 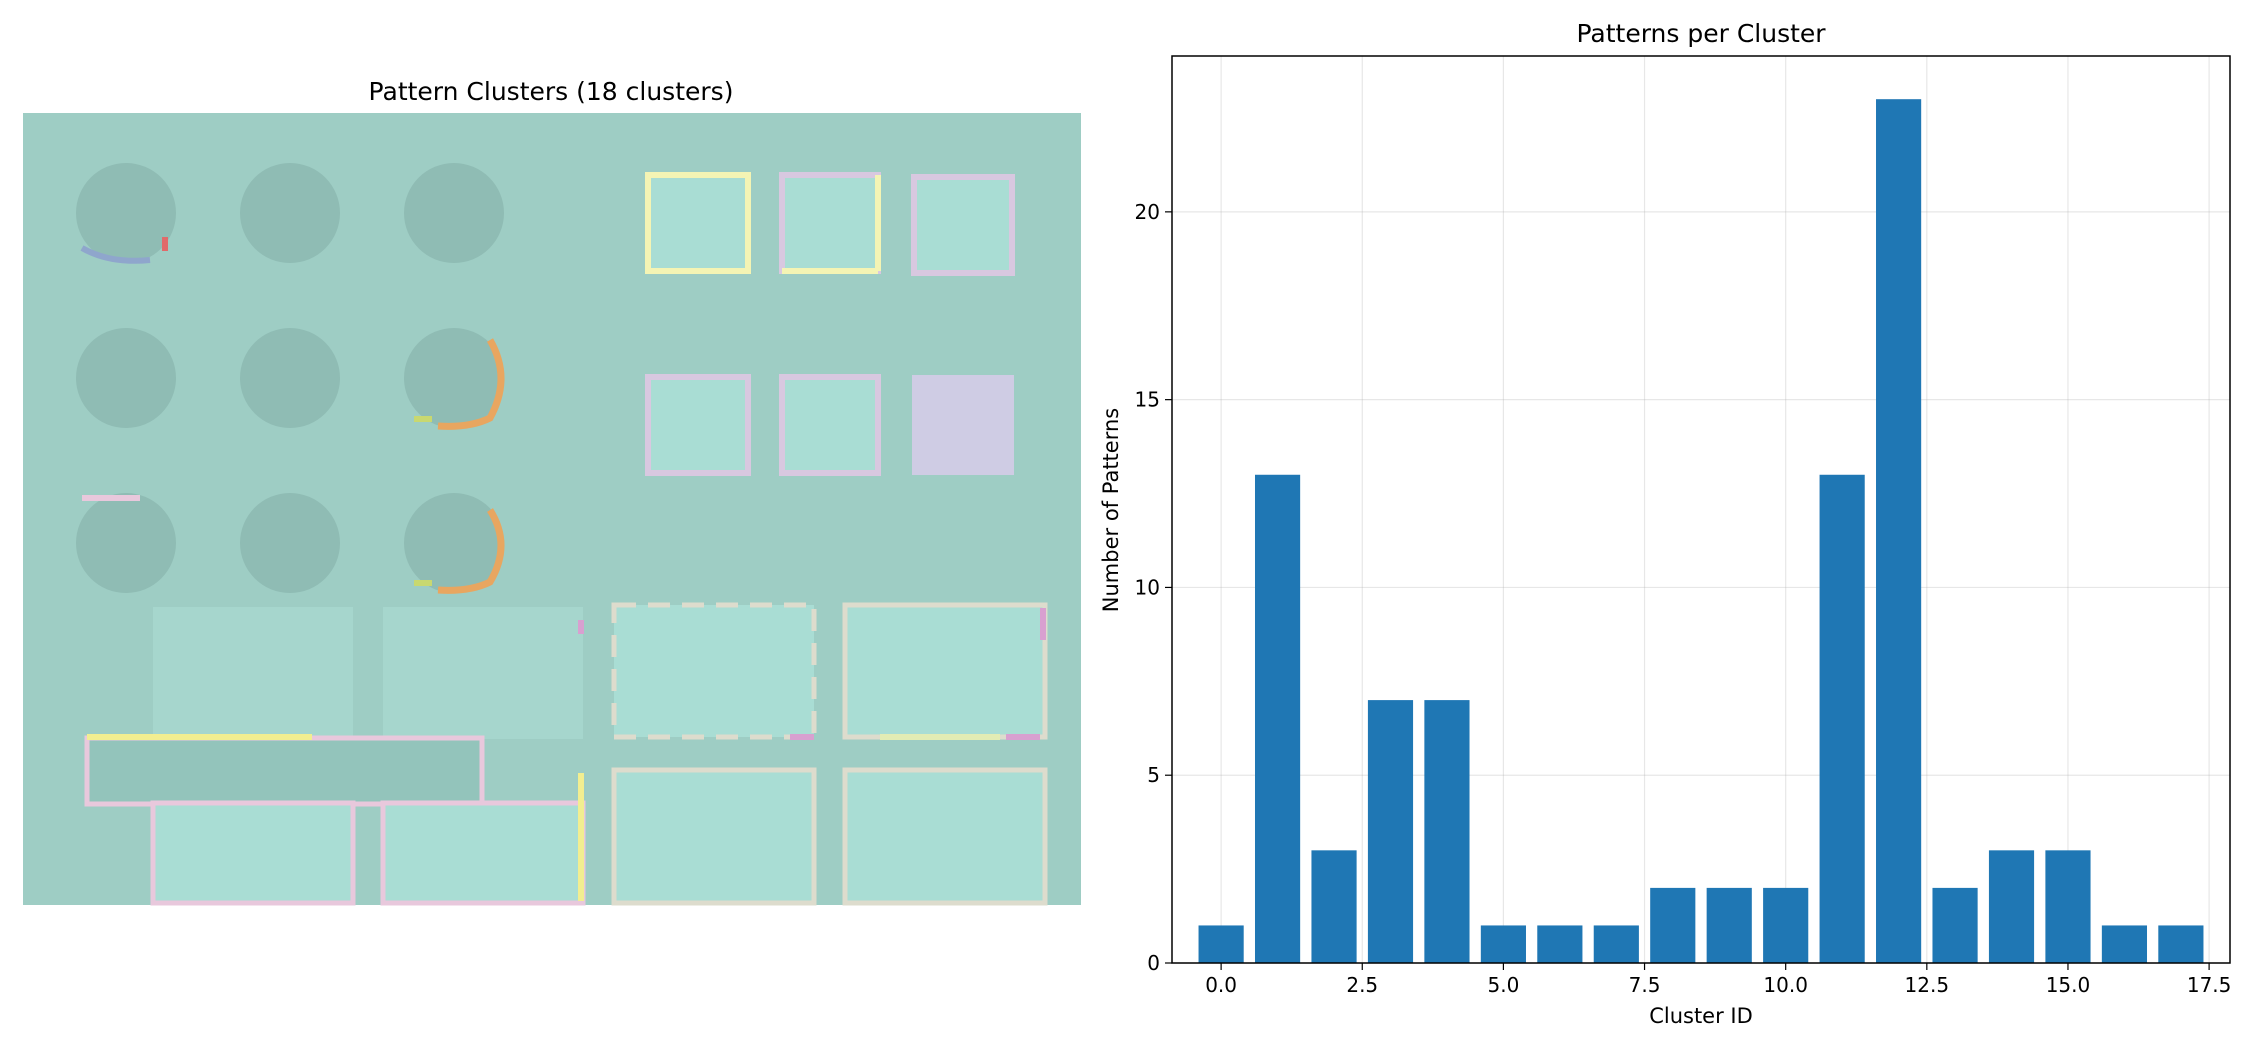 What do you see at coordinates (963, 425) in the screenshot?
I see `pattern-square-filled` at bounding box center [963, 425].